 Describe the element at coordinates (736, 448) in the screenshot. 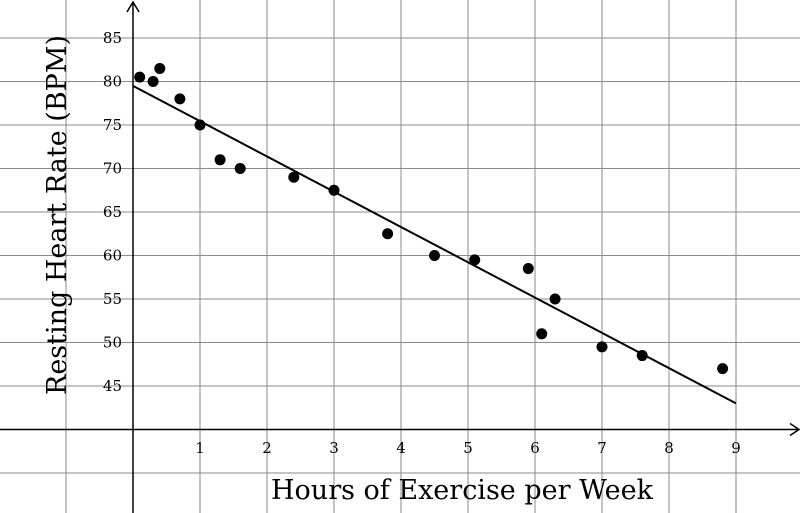

I see `x-tick-label: 9` at that location.